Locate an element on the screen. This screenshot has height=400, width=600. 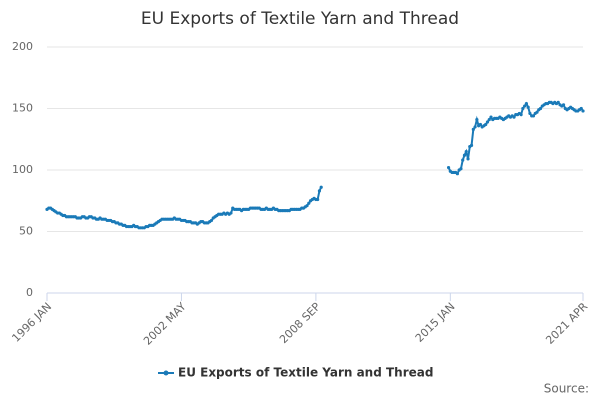
y-tick-label: 150 is located at coordinates (22, 108).